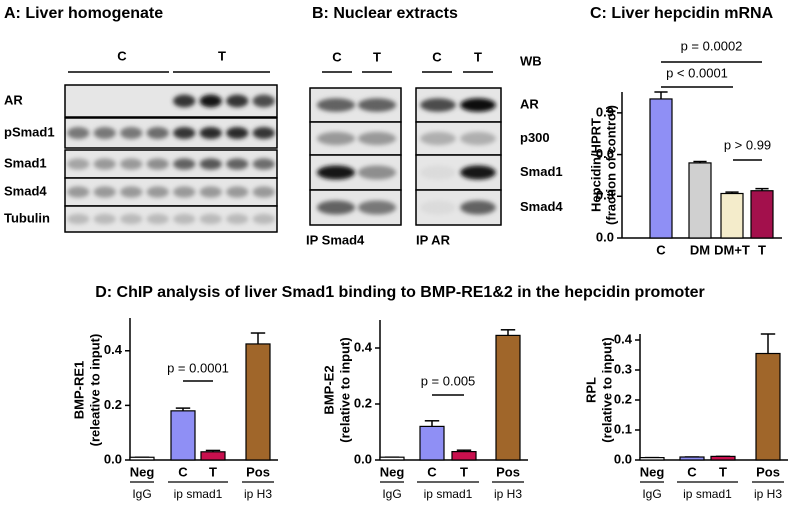 This screenshot has height=507, width=800. What do you see at coordinates (535, 137) in the screenshot?
I see `row-label: p300` at bounding box center [535, 137].